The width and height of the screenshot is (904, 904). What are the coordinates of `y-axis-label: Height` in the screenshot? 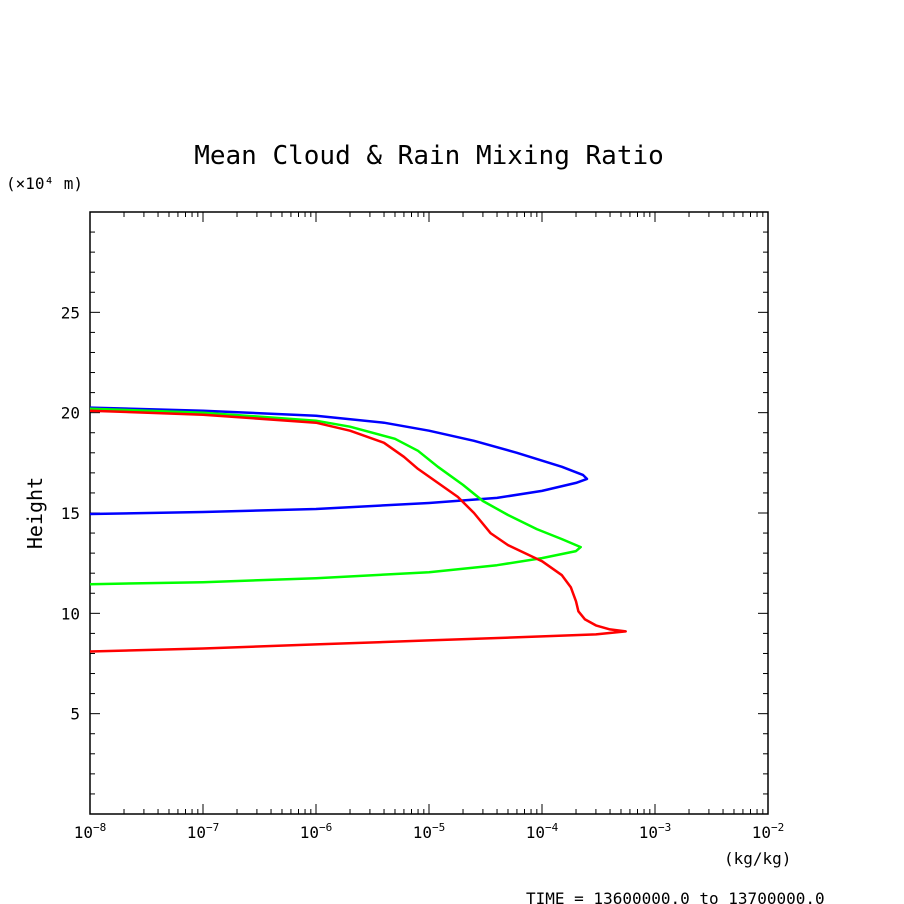 It's located at (35, 513).